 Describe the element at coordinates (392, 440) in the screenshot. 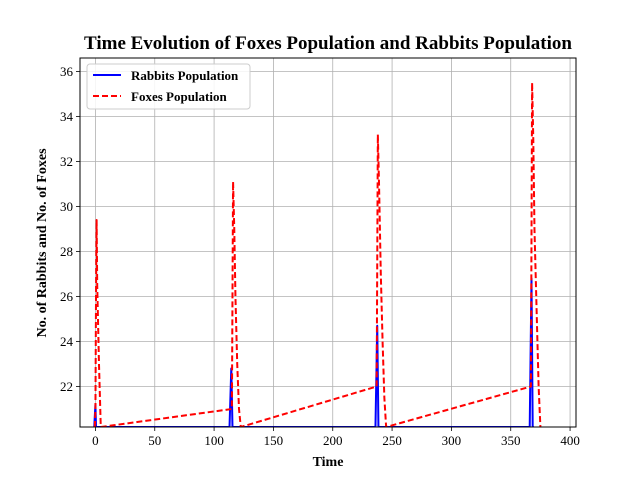

I see `x-tick-label: 250` at that location.